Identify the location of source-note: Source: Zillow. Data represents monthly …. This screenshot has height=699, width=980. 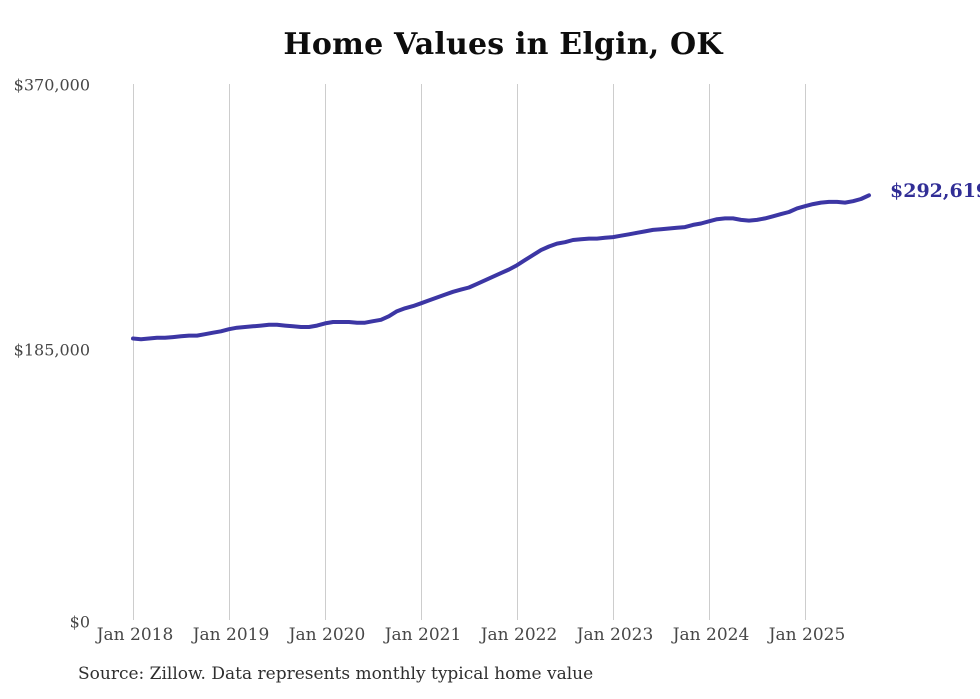
(336, 674).